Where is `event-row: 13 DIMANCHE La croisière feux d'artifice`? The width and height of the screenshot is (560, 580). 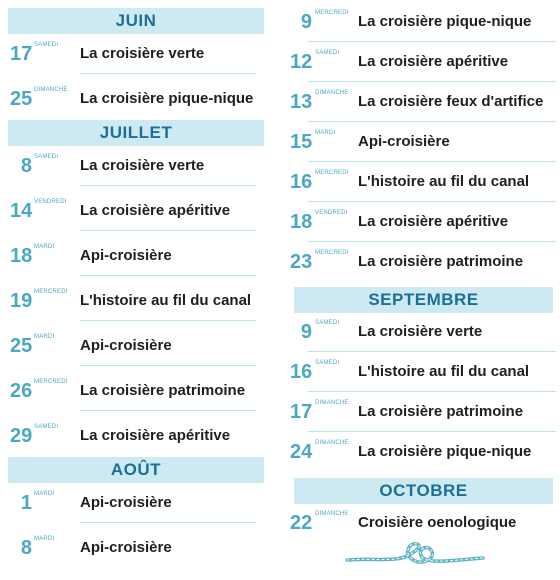
event-row: 13 DIMANCHE La croisière feux d'artifice is located at coordinates (425, 102).